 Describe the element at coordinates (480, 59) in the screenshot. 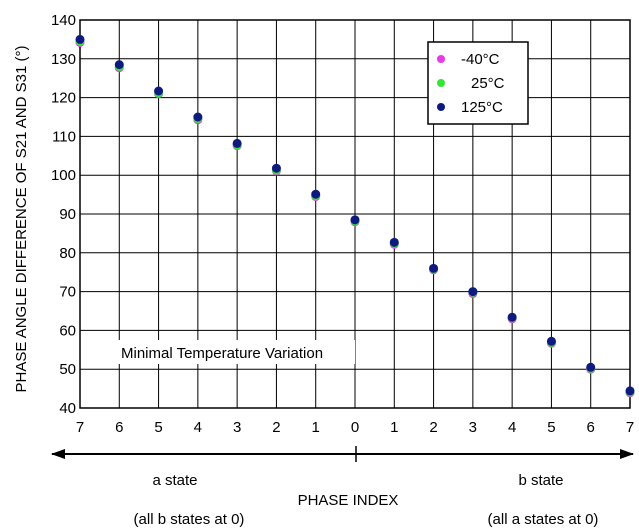

I see `legend-label-minus40: -40°C` at that location.